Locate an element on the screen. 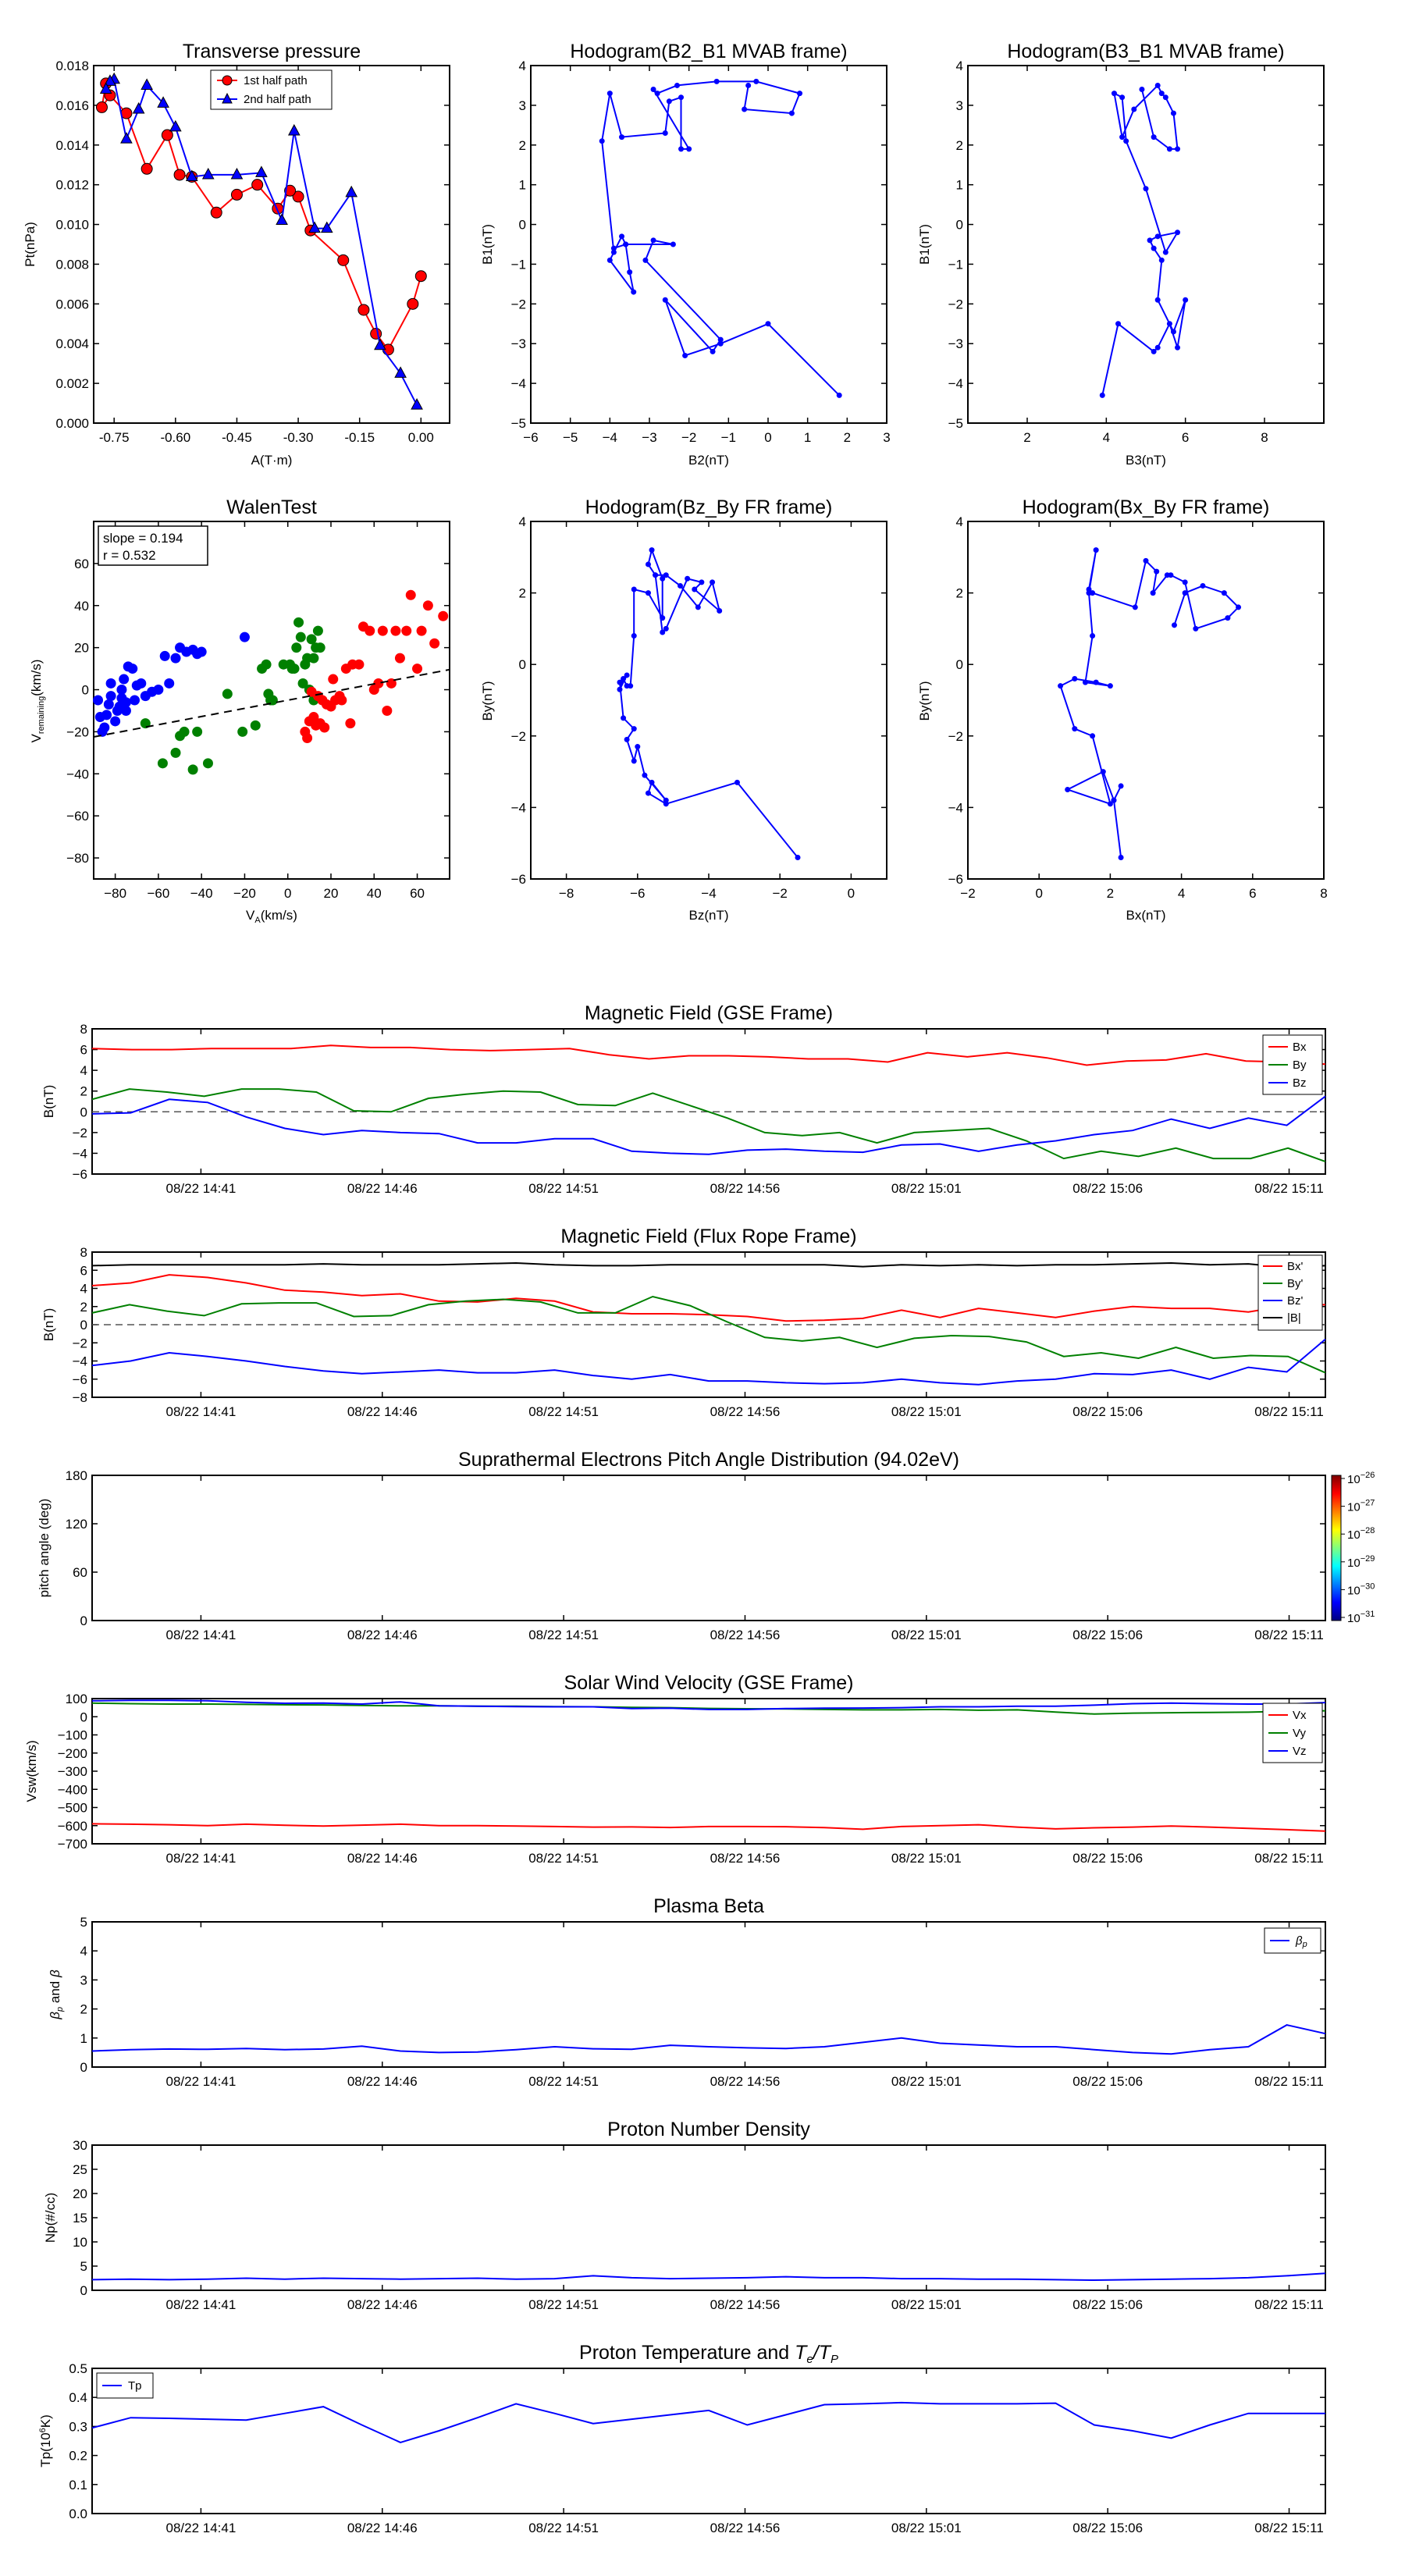 This screenshot has height=2576, width=1405. x-tick-label: 08/22 14:51 is located at coordinates (564, 1858).